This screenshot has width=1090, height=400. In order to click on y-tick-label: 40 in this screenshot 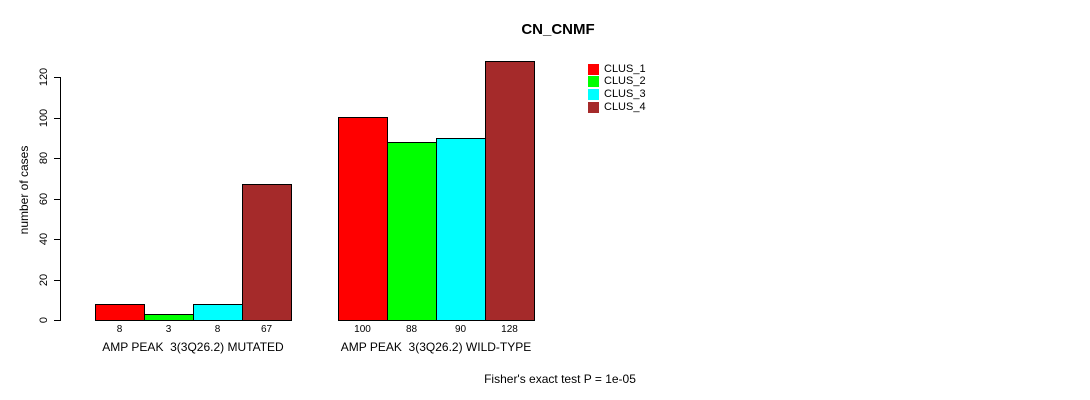, I will do `click(44, 239)`.